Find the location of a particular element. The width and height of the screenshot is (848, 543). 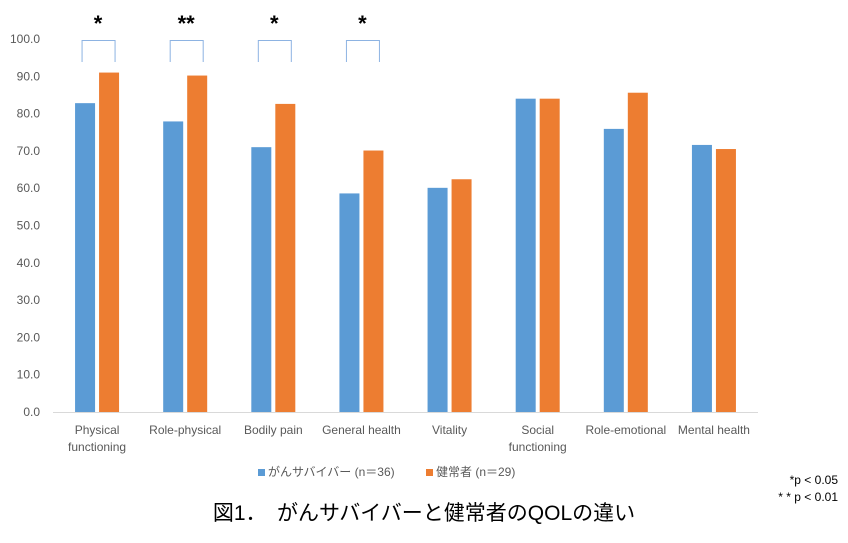

legend-swatch-cancer-survivors is located at coordinates (261, 472).